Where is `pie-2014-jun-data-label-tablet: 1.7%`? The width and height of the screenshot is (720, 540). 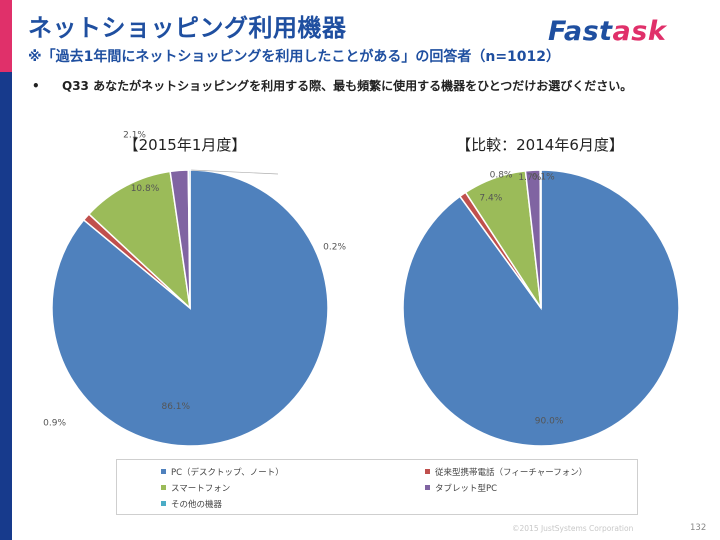 pie-2014-jun-data-label-tablet: 1.7% is located at coordinates (529, 178).